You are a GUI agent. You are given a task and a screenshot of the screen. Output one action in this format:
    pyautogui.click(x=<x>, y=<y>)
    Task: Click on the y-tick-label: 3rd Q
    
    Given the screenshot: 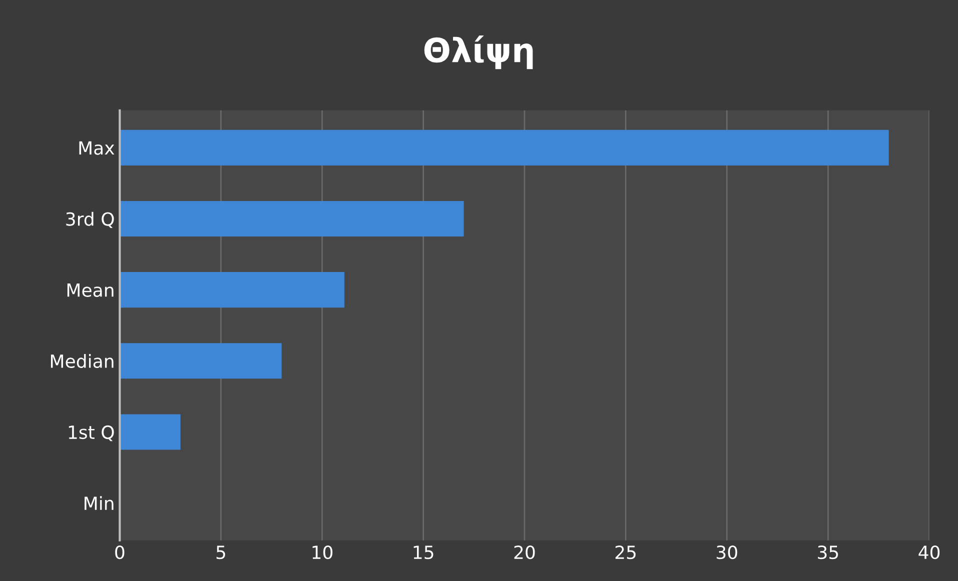 What is the action you would take?
    pyautogui.click(x=90, y=220)
    